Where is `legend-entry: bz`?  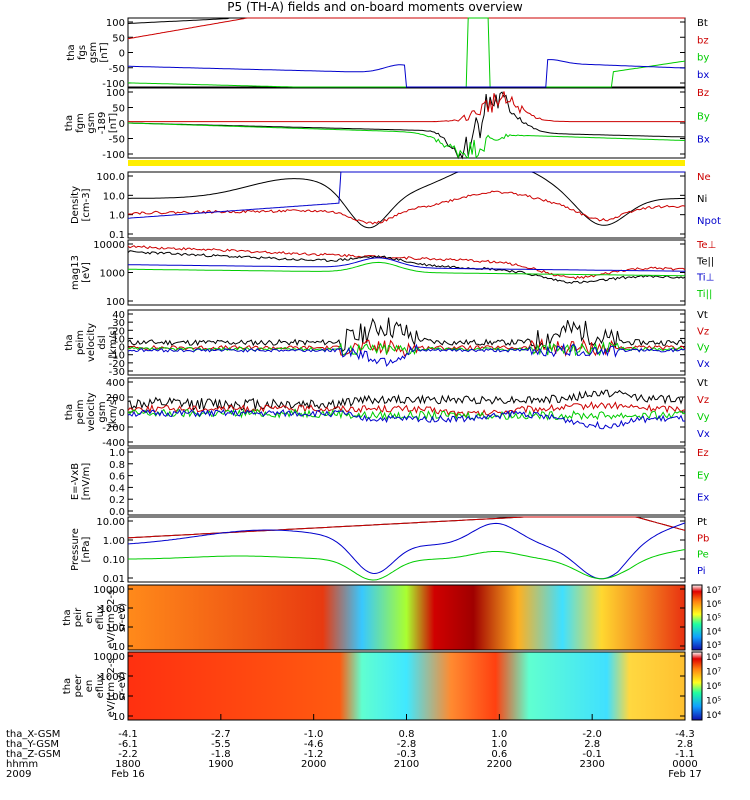 legend-entry: bz is located at coordinates (703, 40).